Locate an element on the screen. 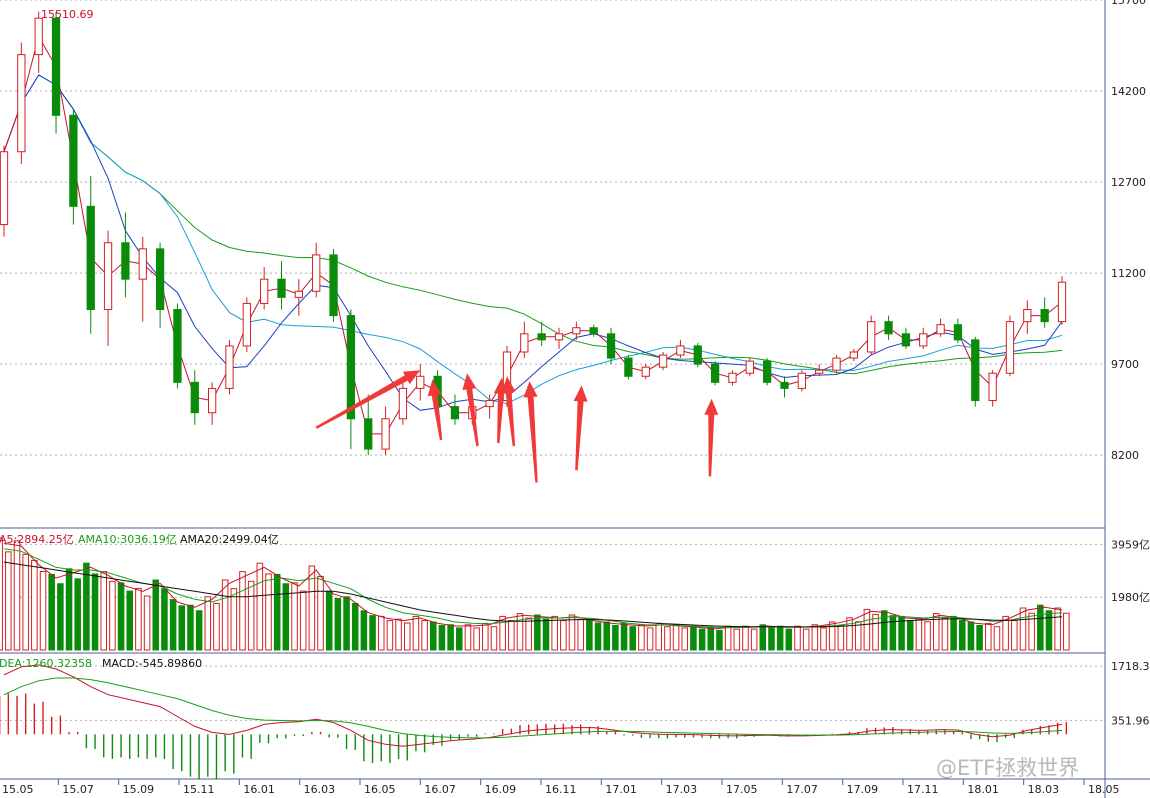  watermark: @ETF拯救世界 is located at coordinates (1007, 768).